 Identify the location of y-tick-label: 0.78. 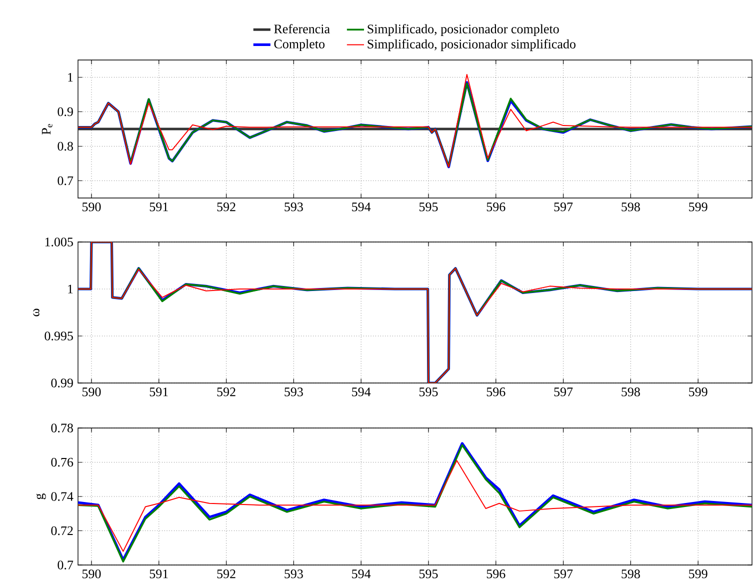
(62, 428).